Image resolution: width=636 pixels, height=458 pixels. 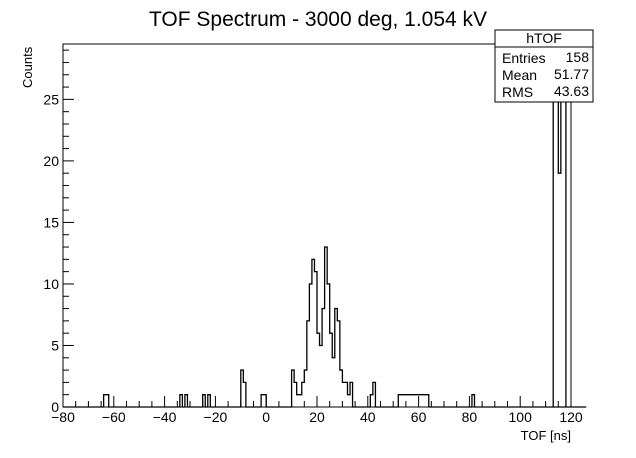 What do you see at coordinates (524, 58) in the screenshot?
I see `stats-label-entries: Entries` at bounding box center [524, 58].